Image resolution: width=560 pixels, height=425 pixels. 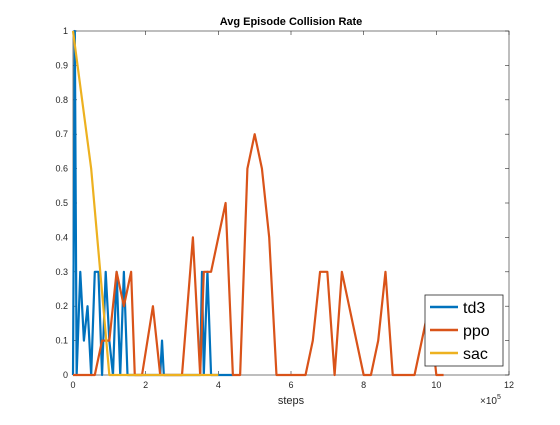 What do you see at coordinates (291, 401) in the screenshot?
I see `x-axis-label: steps` at bounding box center [291, 401].